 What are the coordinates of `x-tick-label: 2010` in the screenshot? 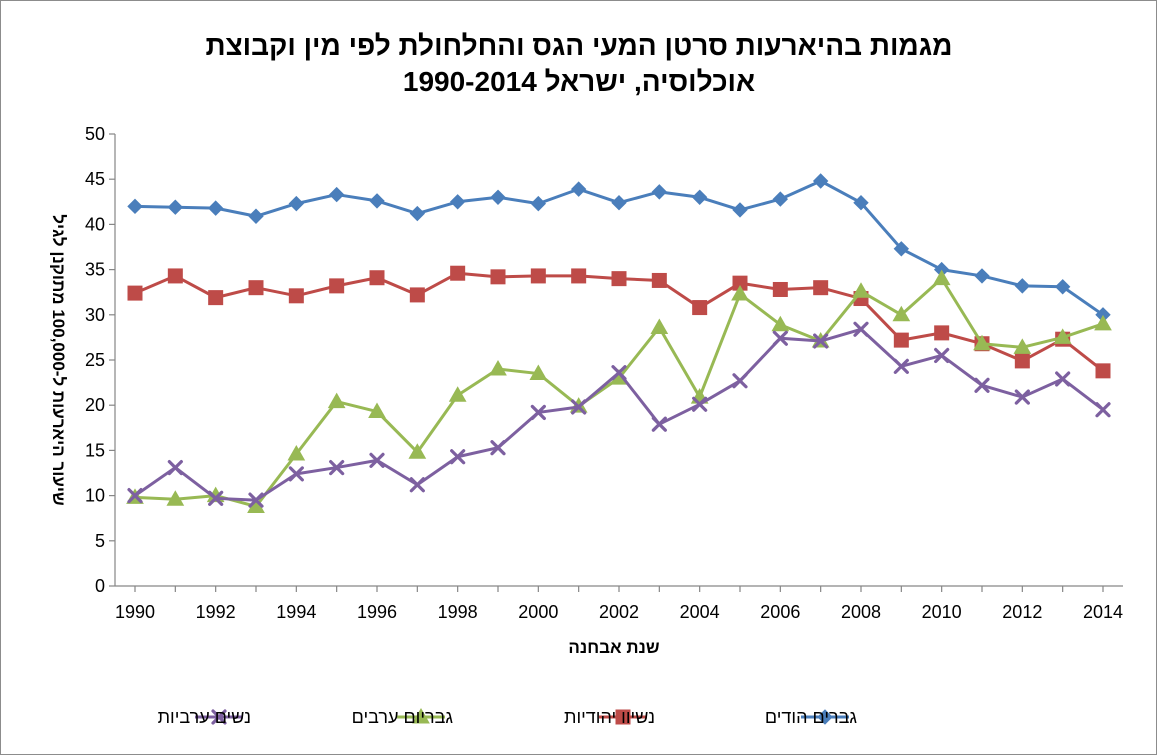 It's located at (942, 612).